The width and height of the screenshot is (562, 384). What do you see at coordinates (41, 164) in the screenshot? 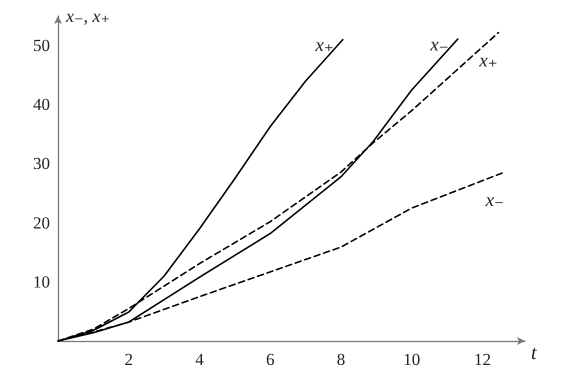
I see `y-tick-label: 30` at bounding box center [41, 164].